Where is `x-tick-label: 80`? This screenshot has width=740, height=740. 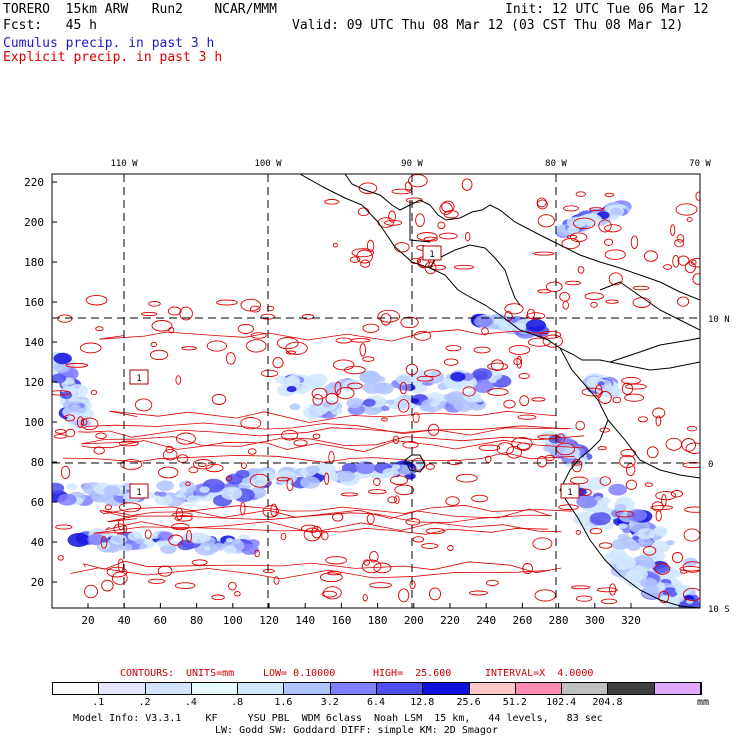
x-tick-label: 80 is located at coordinates (196, 620).